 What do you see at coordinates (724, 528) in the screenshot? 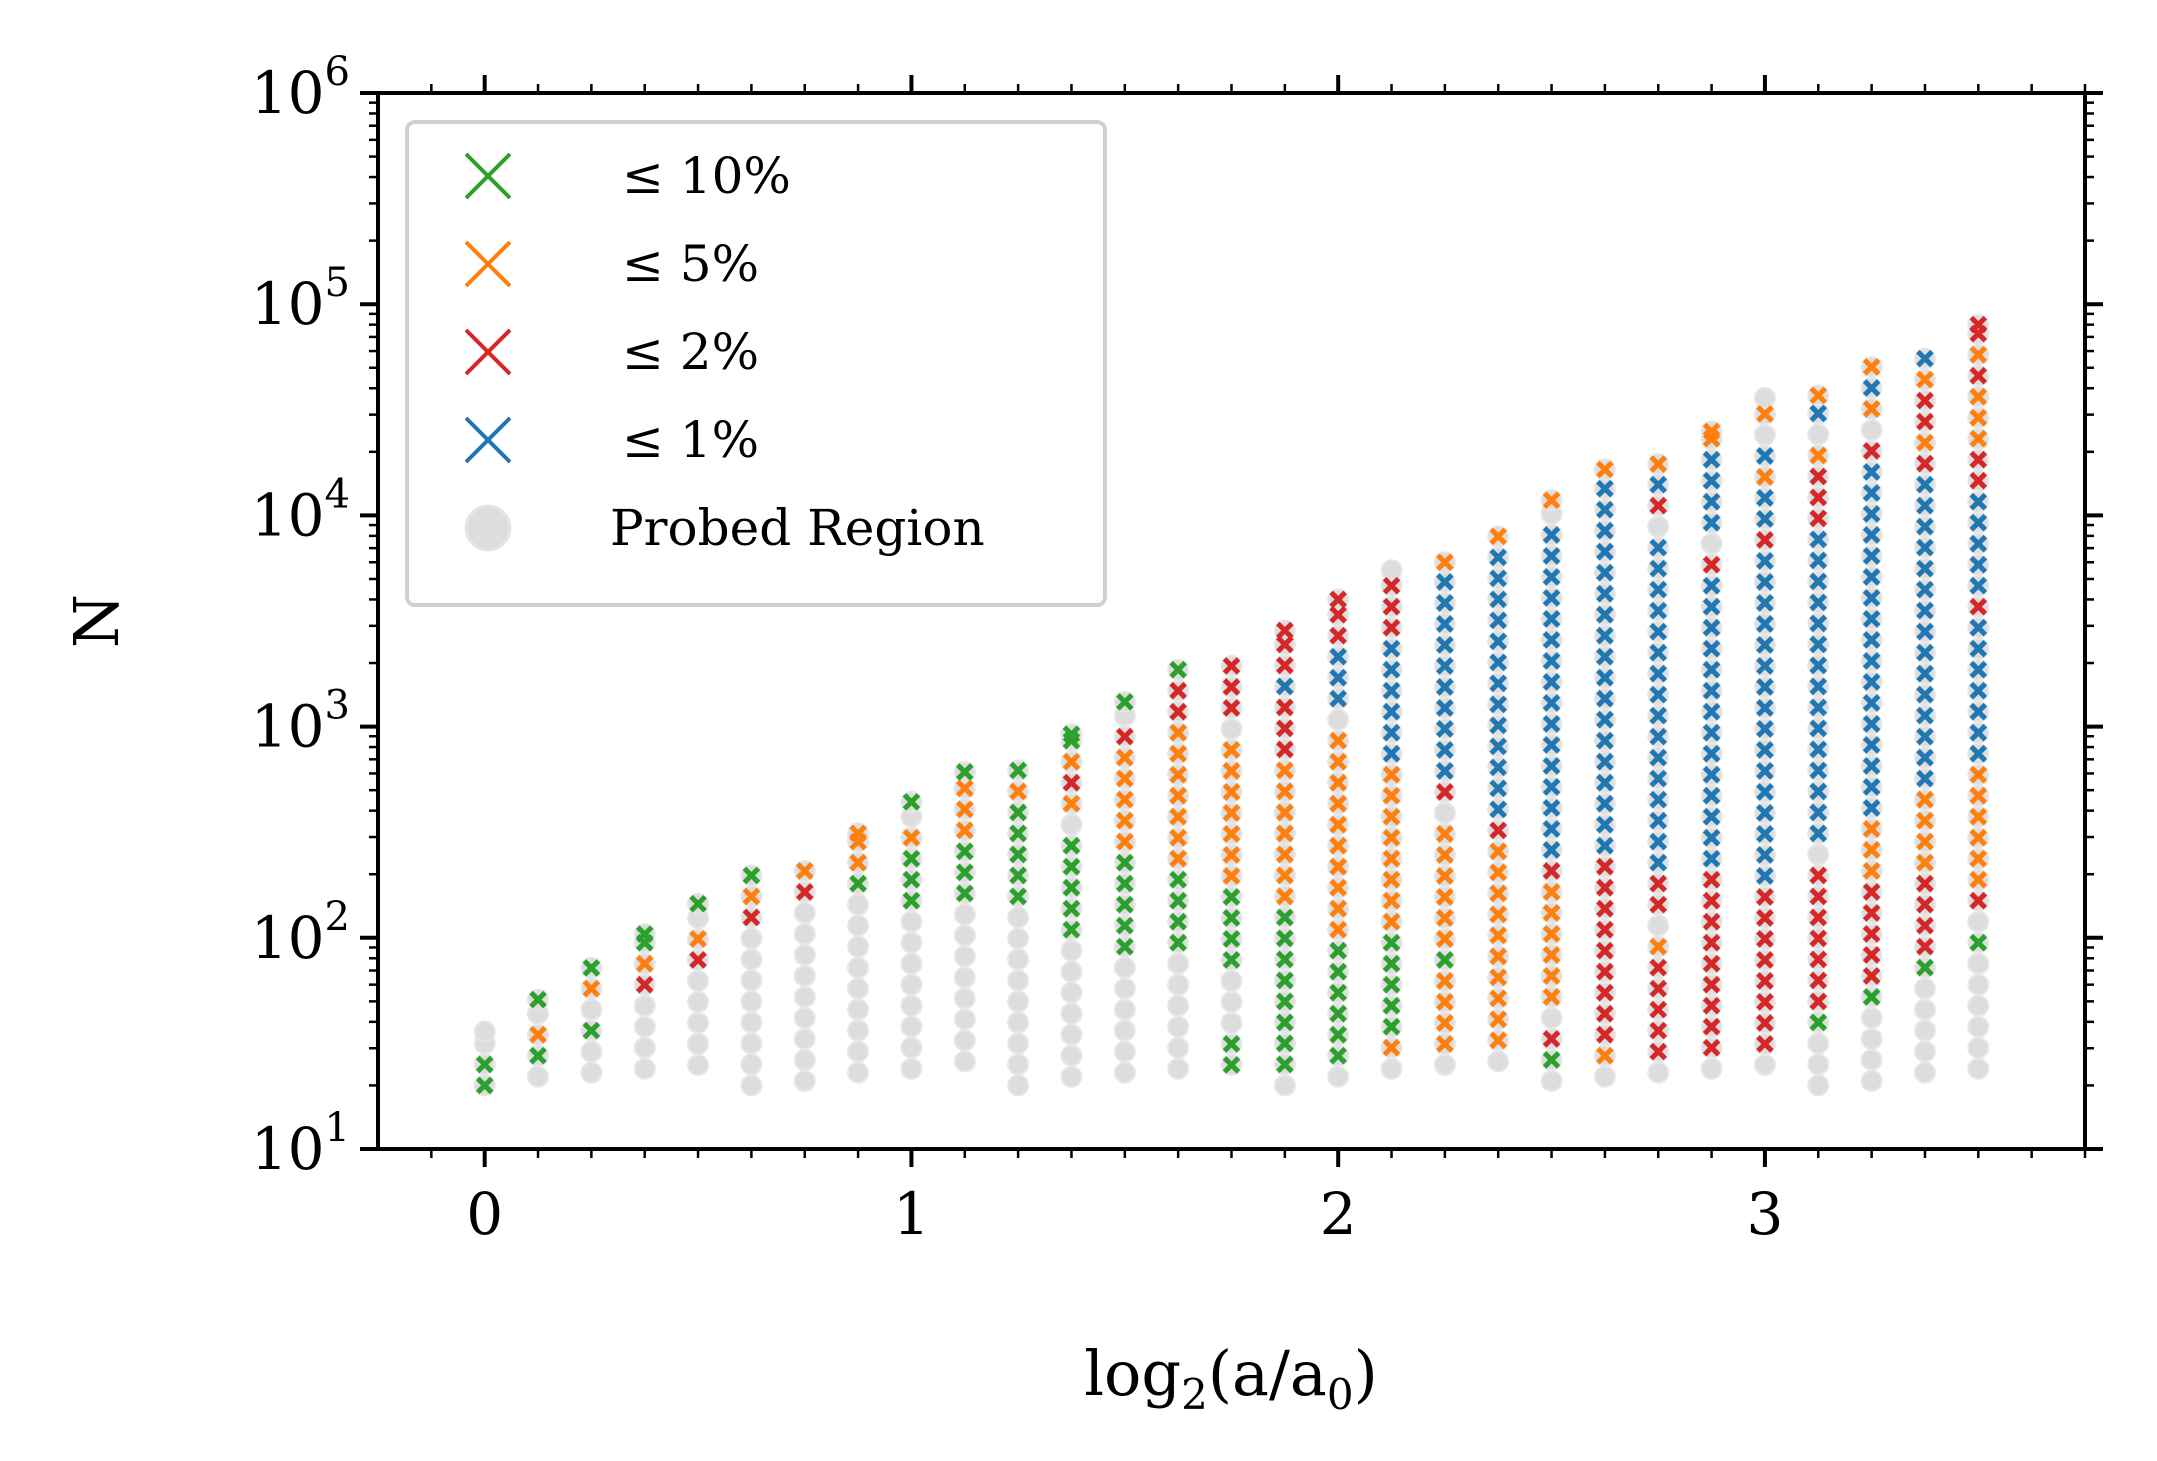
I see `legend-entry: Probed Region` at bounding box center [724, 528].